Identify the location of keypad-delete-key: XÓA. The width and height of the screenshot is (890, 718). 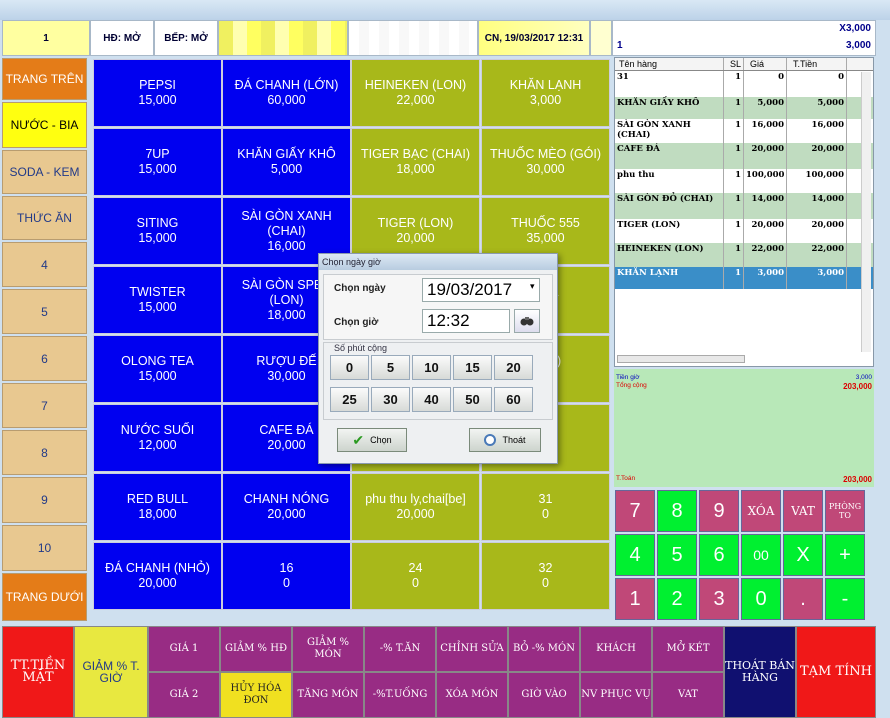
(761, 511).